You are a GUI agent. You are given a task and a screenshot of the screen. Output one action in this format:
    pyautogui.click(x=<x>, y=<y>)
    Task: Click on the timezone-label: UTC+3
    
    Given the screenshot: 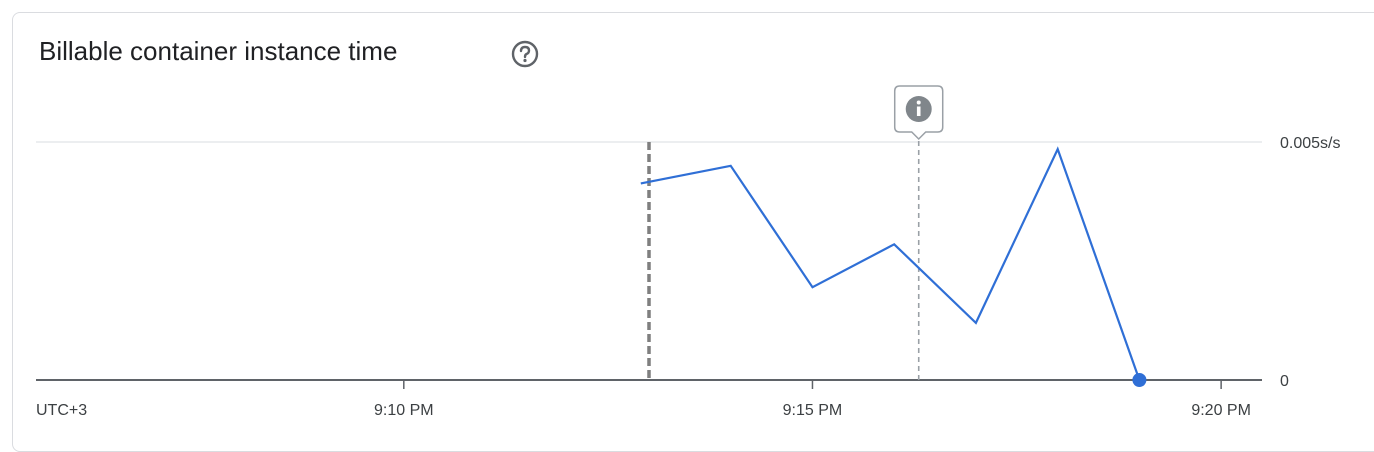 What is the action you would take?
    pyautogui.click(x=61, y=410)
    